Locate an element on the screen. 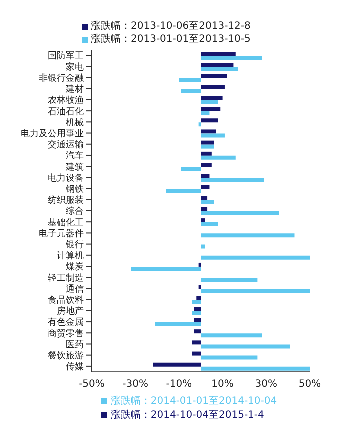  y-tick-label: 房地产 is located at coordinates (70, 312).